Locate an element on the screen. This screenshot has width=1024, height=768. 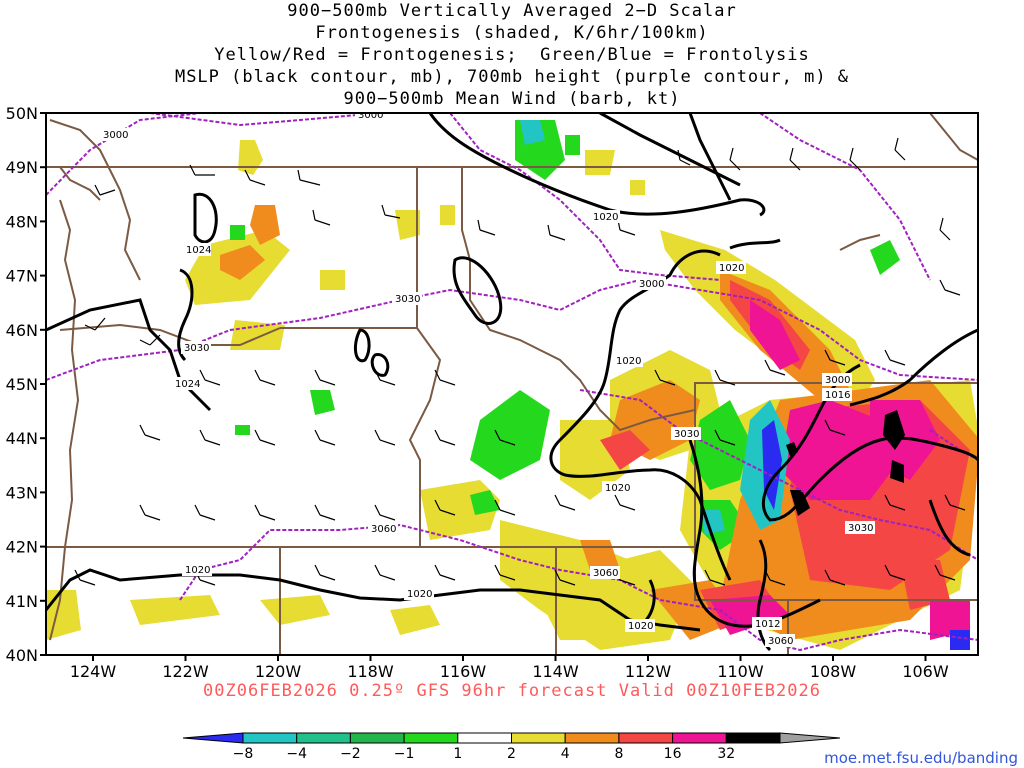
mslp-label: 1012 is located at coordinates (767, 623).